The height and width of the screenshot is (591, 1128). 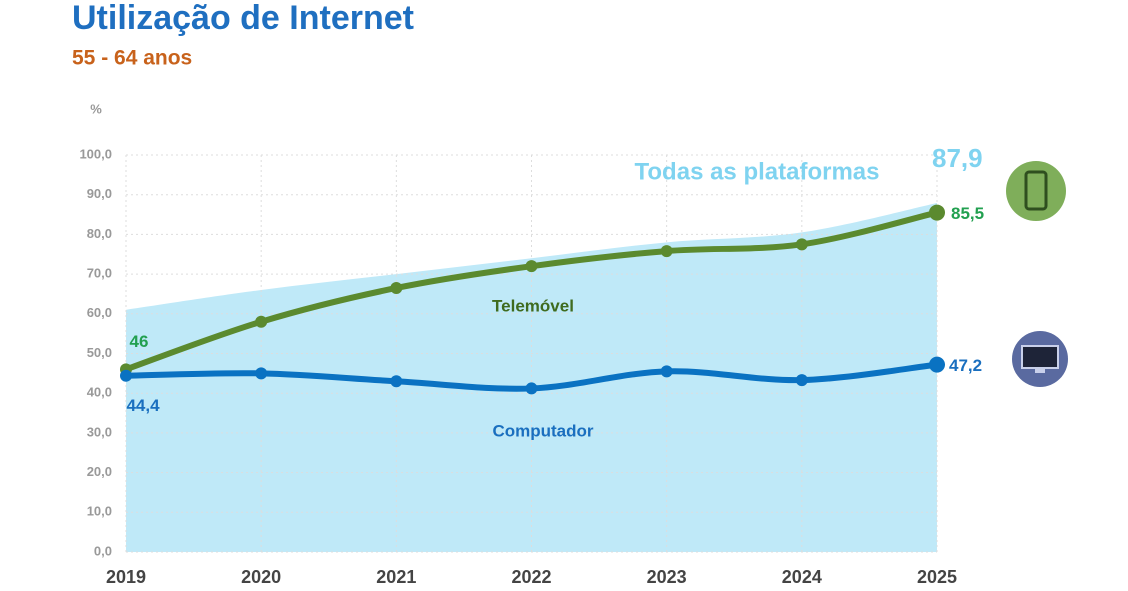 I want to click on y-tick-label: 20,0, so click(x=99, y=471).